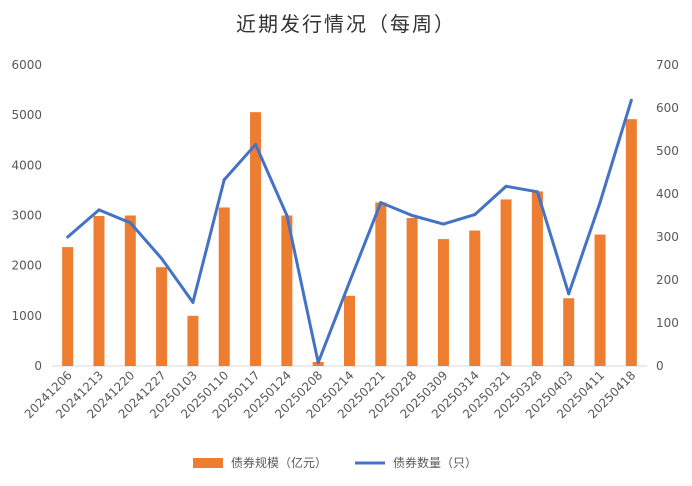  What do you see at coordinates (667, 65) in the screenshot?
I see `right-tick-label: 700` at bounding box center [667, 65].